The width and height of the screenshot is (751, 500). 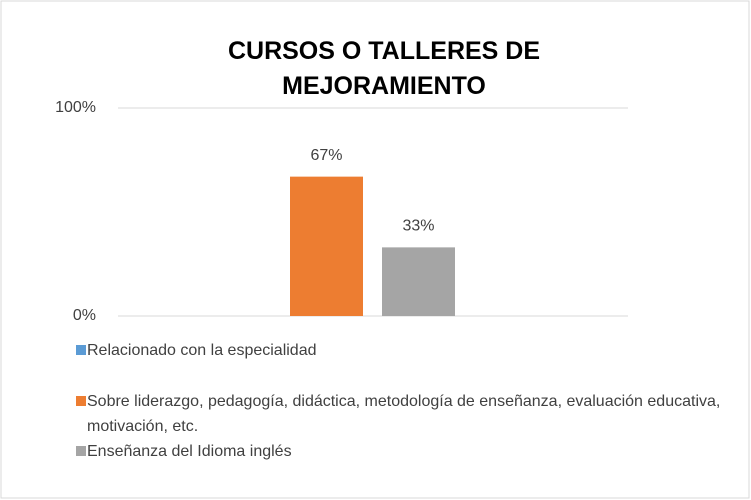 I want to click on data-label: 33%, so click(x=418, y=226).